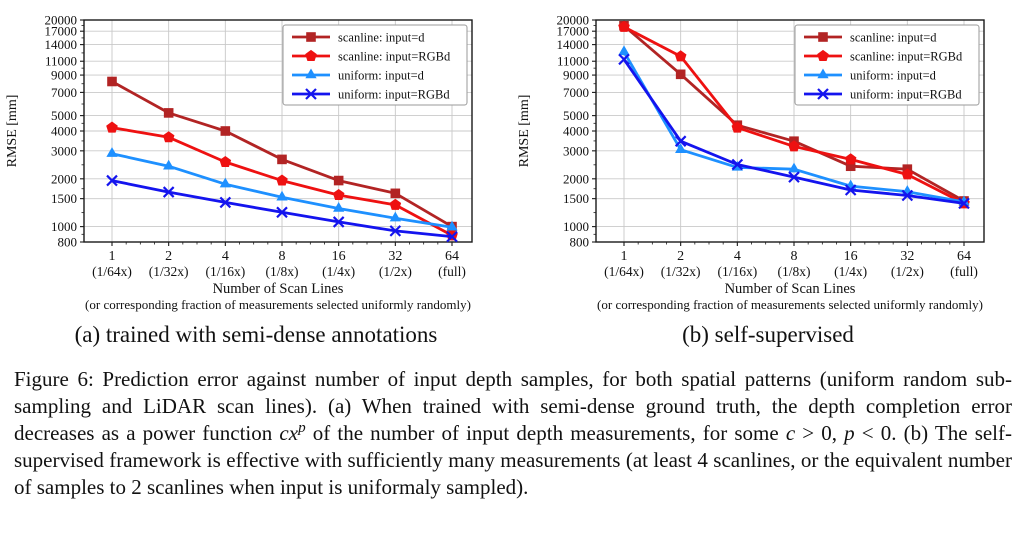 The image size is (1024, 544). Describe the element at coordinates (790, 433) in the screenshot. I see `caption-segment: c` at that location.